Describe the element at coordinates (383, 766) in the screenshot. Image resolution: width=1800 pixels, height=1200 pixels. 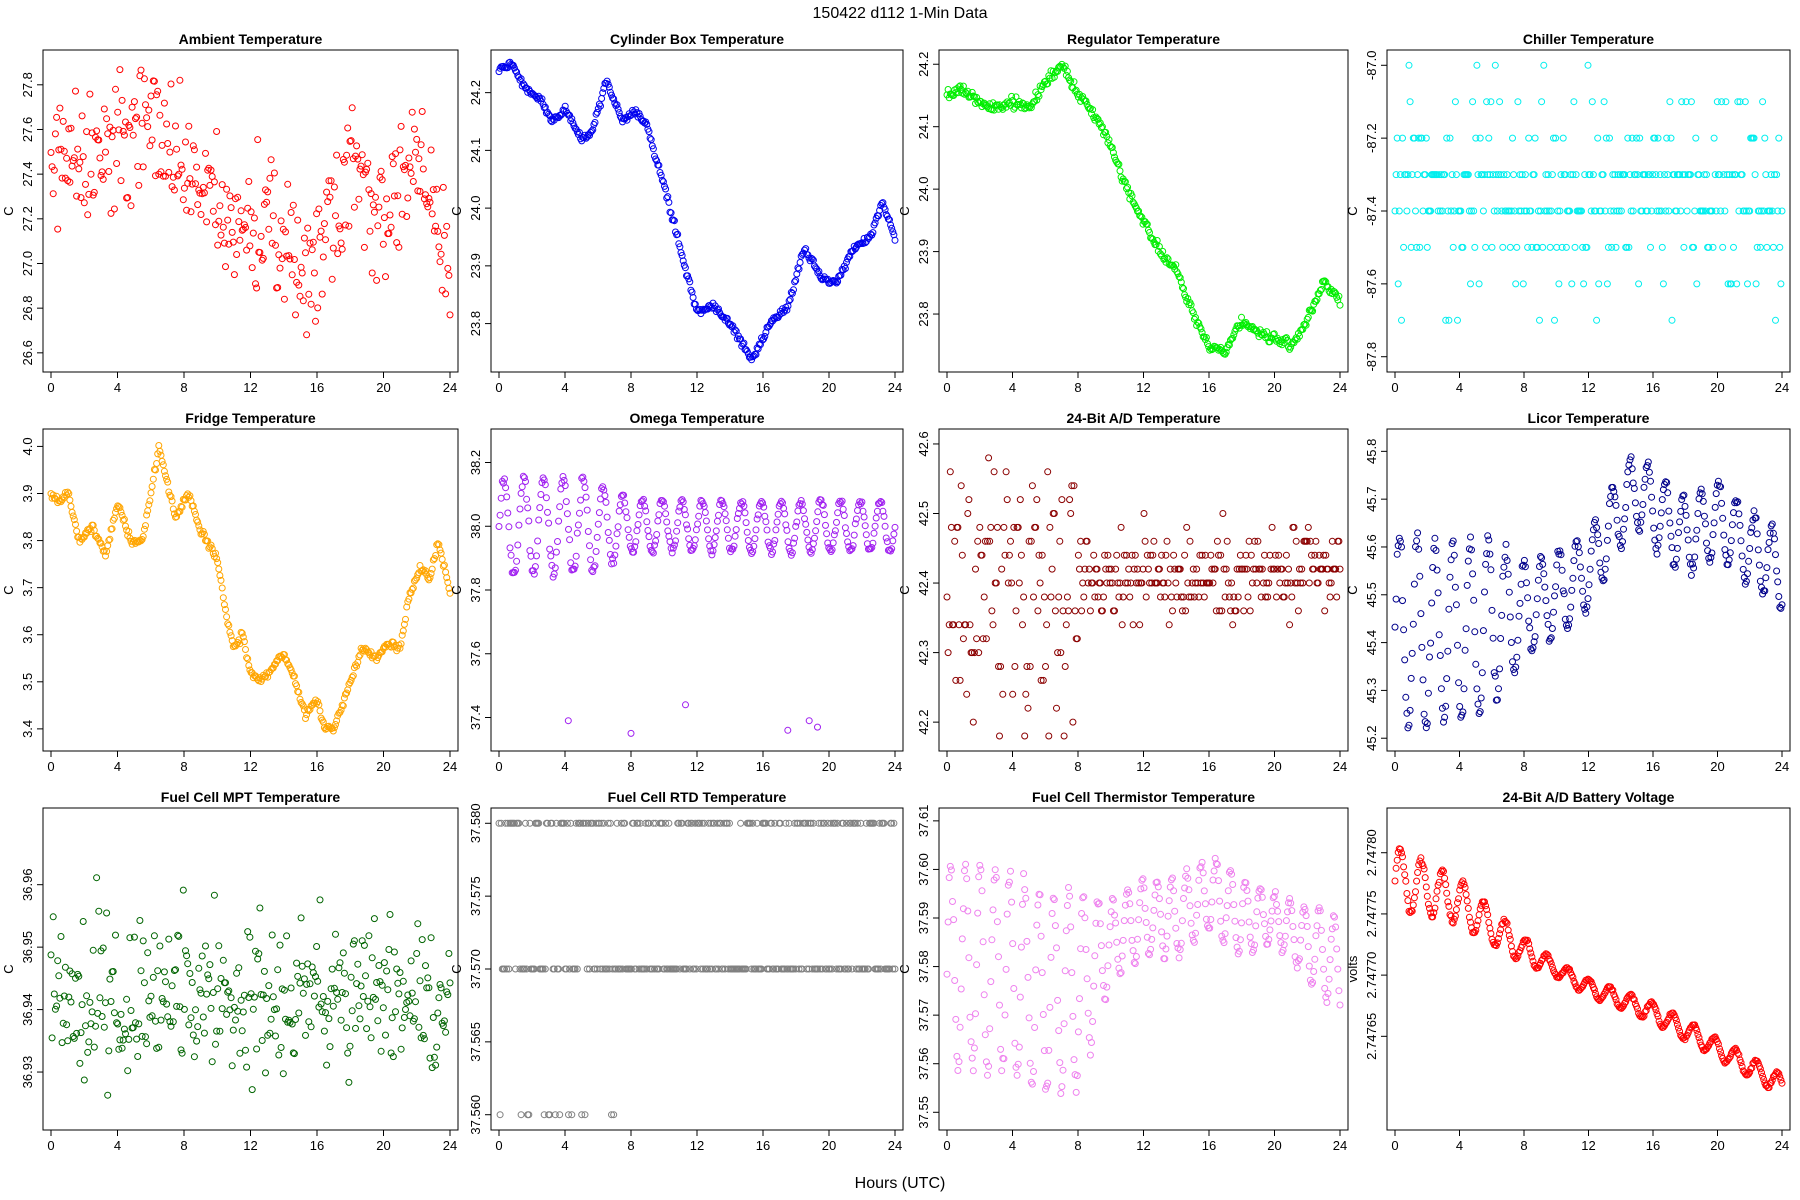
I see `x-tick-label: 20` at that location.